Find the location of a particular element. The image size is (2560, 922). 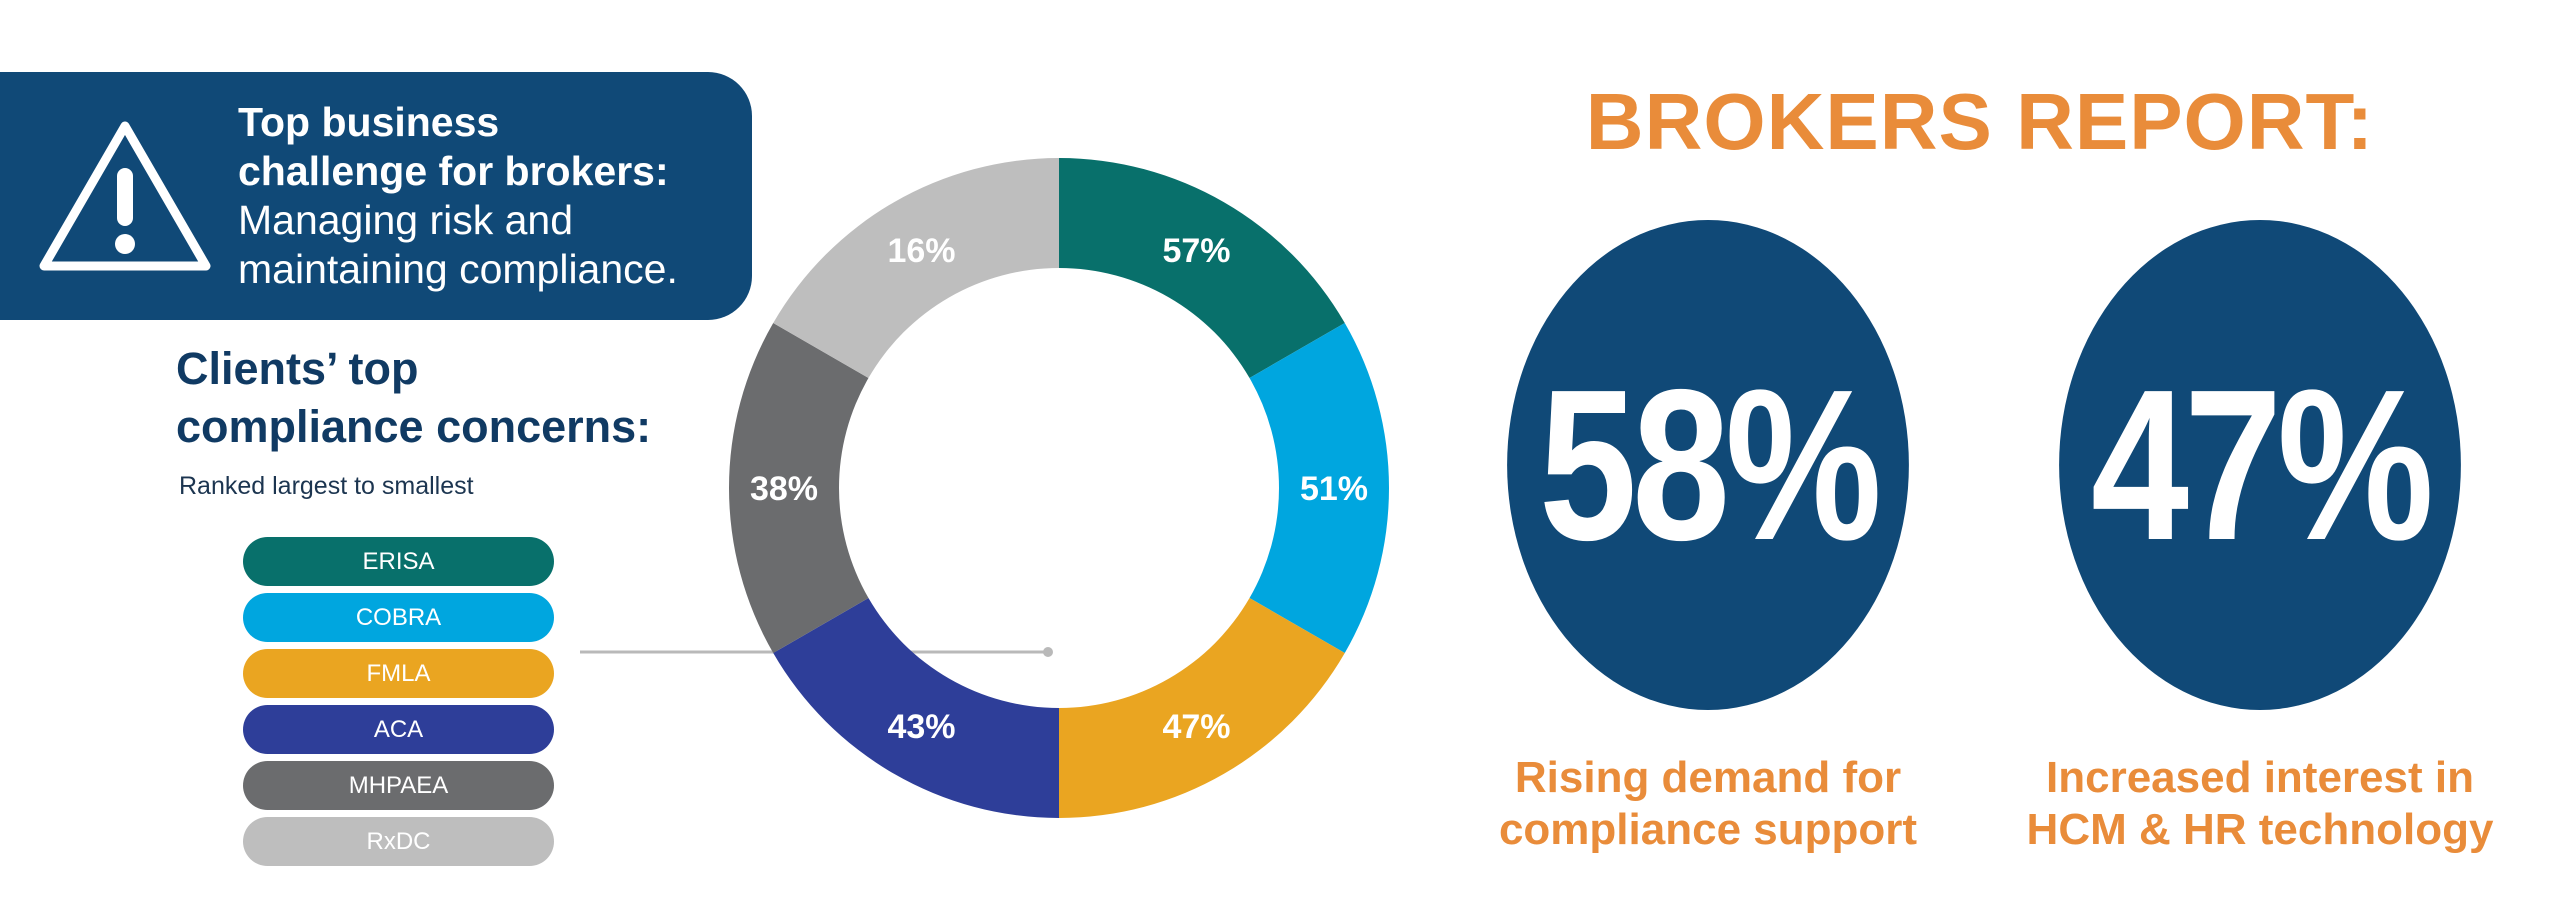

concerns-title: Clients’ top compliance concerns: is located at coordinates (456, 398).